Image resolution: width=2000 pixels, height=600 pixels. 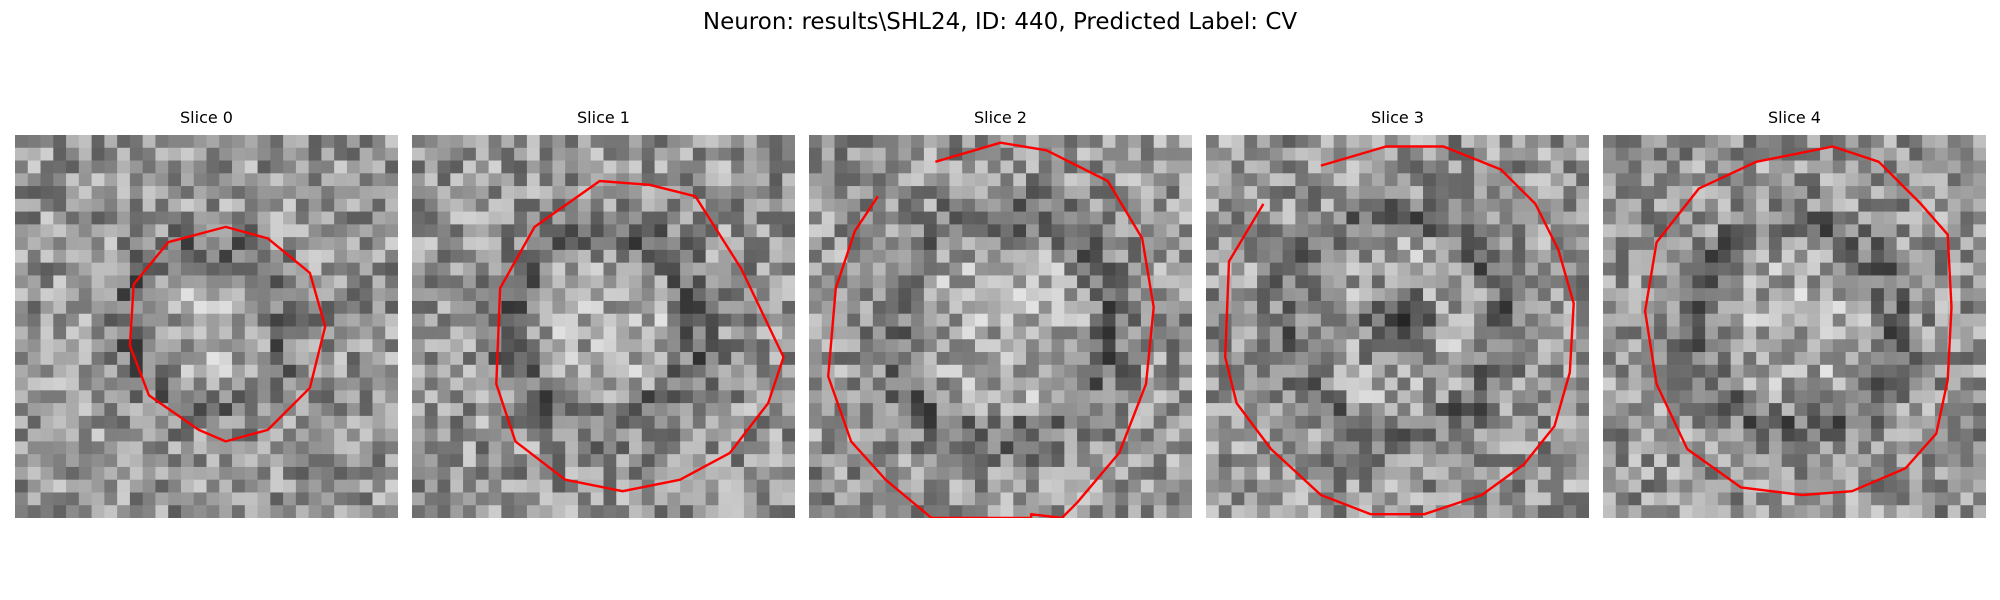 I want to click on panel-title: Slice 0, so click(x=206, y=117).